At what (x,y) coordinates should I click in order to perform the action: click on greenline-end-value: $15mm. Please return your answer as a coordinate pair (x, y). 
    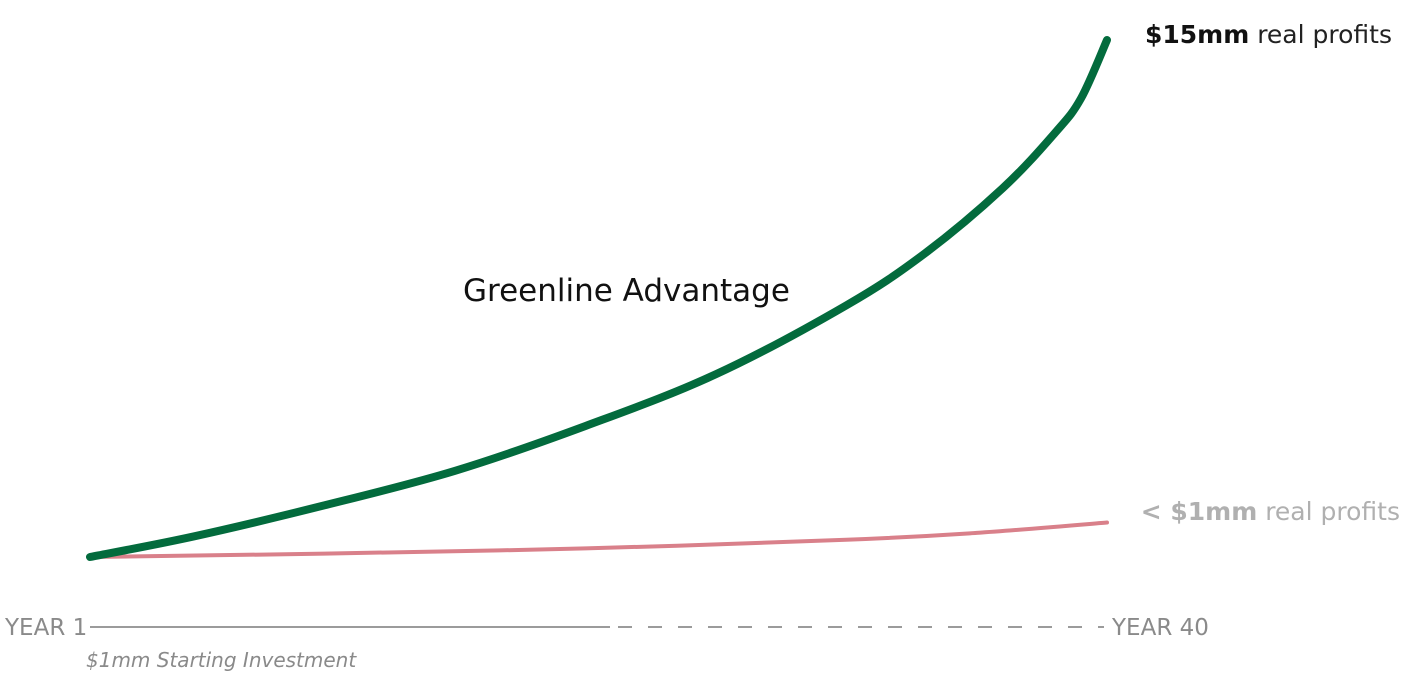
    Looking at the image, I should click on (1197, 34).